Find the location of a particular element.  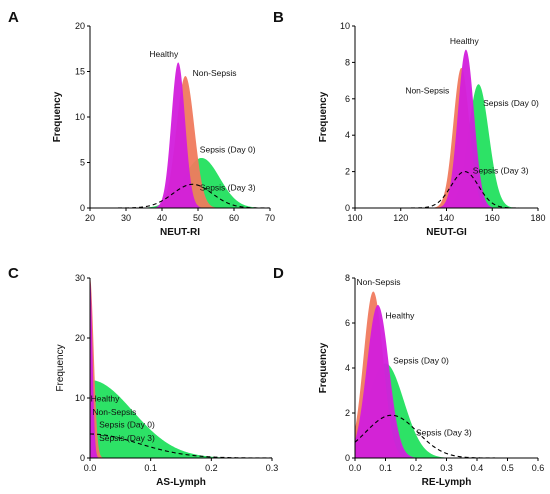

x-axis-title: AS-Lymph is located at coordinates (181, 482).